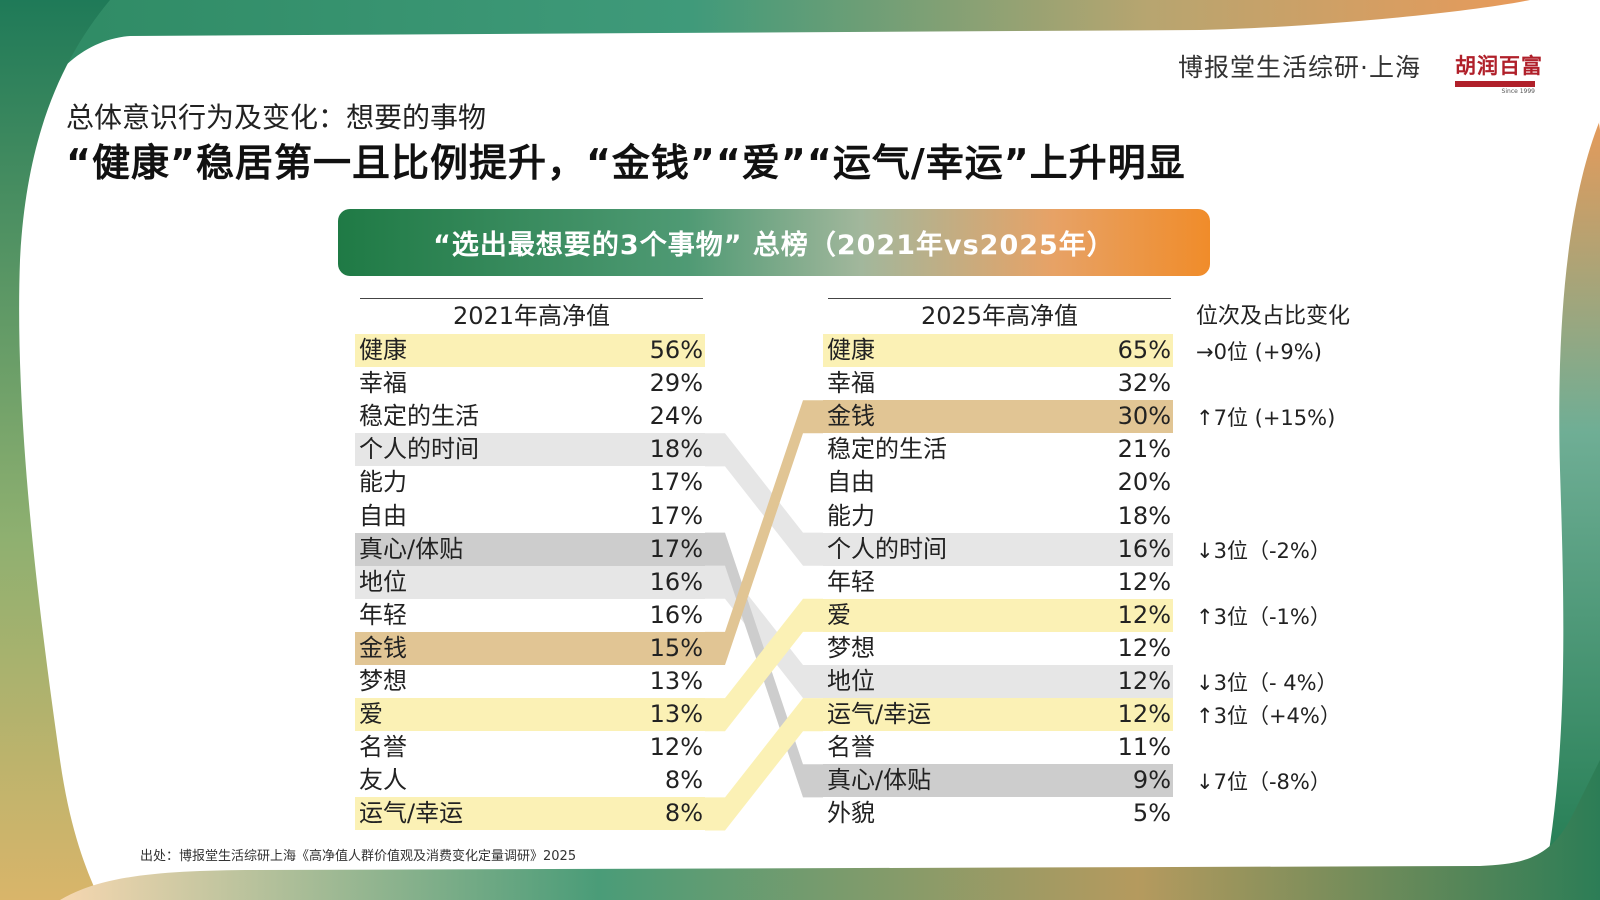 The width and height of the screenshot is (1600, 900). Describe the element at coordinates (998, 516) in the screenshot. I see `rank-row: 能力 18%` at that location.